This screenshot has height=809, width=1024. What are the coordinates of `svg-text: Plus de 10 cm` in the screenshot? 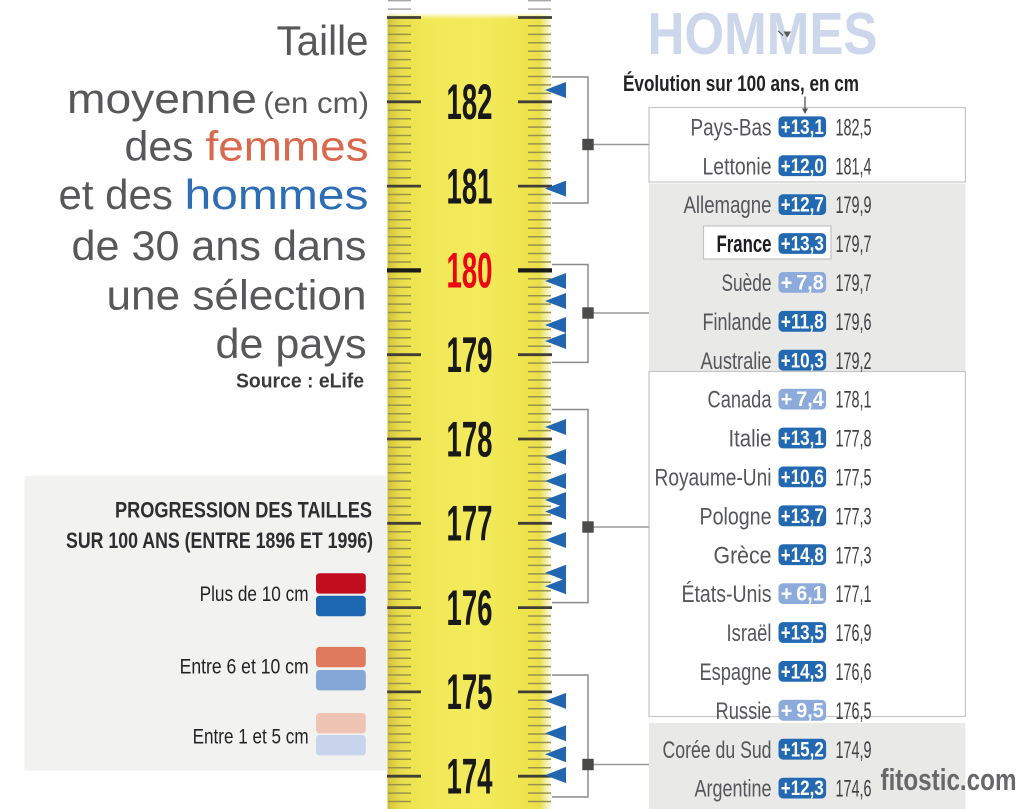 It's located at (254, 594).